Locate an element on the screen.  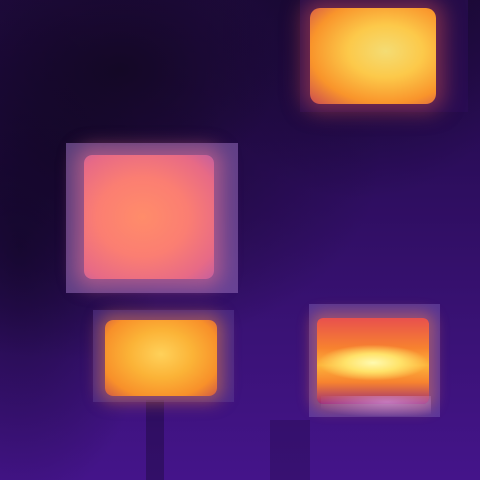
detection-box-middle-left is located at coordinates (152, 218).